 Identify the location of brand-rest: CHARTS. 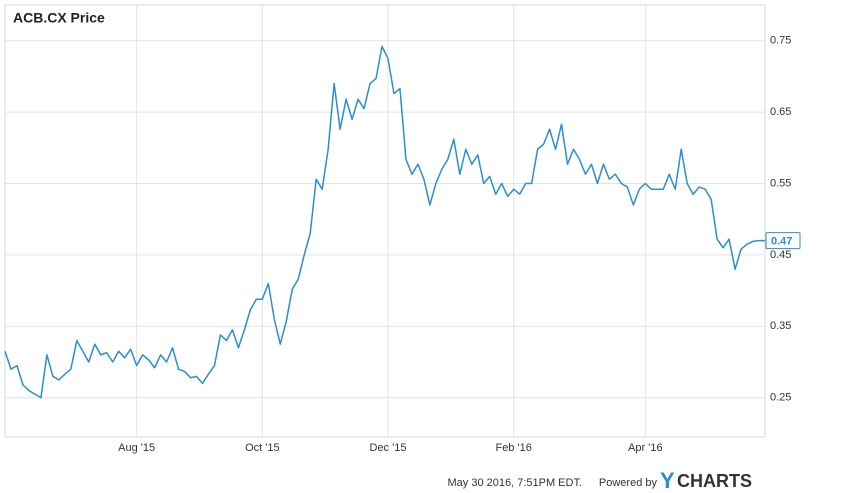
(714, 481).